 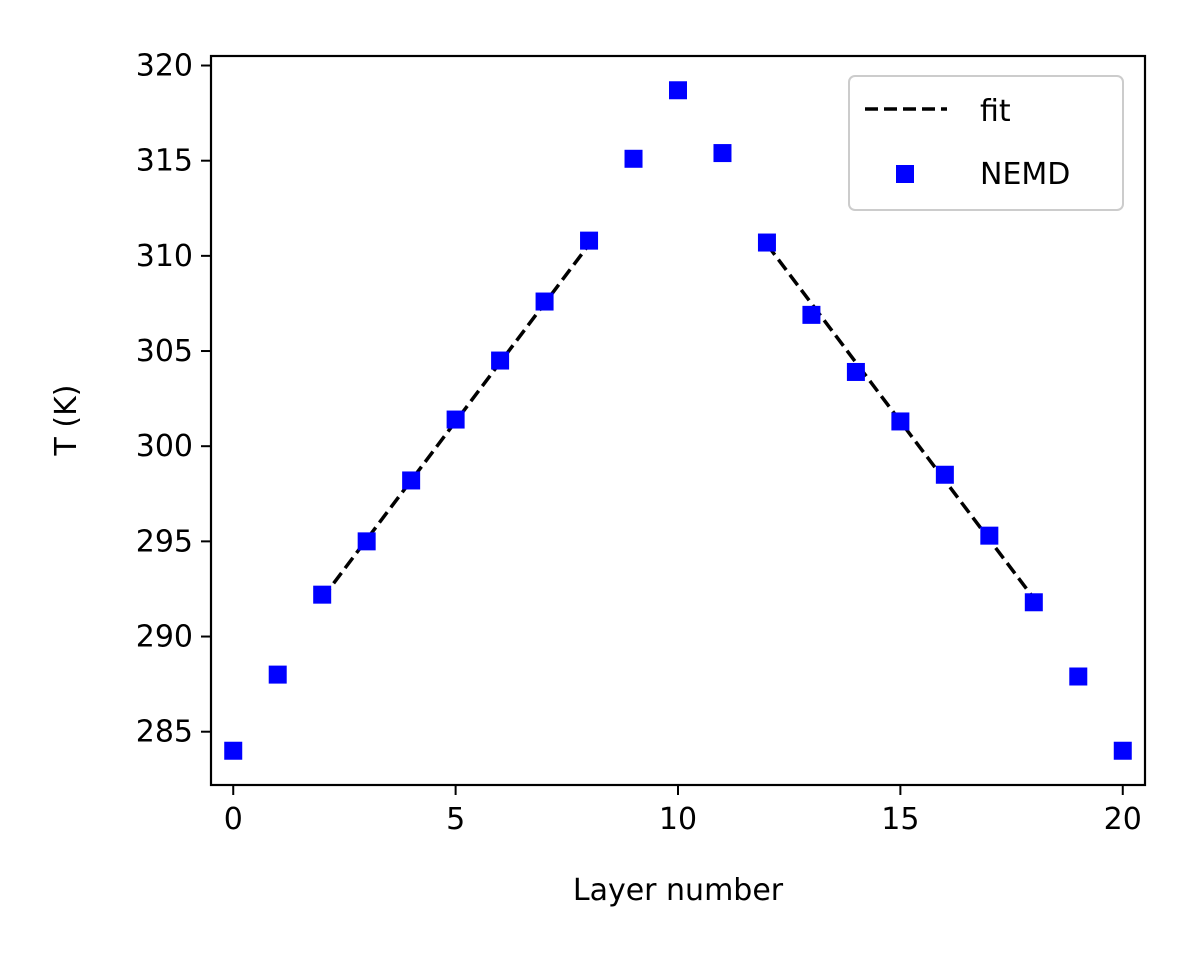 What do you see at coordinates (233, 819) in the screenshot?
I see `x-tick-label: 0` at bounding box center [233, 819].